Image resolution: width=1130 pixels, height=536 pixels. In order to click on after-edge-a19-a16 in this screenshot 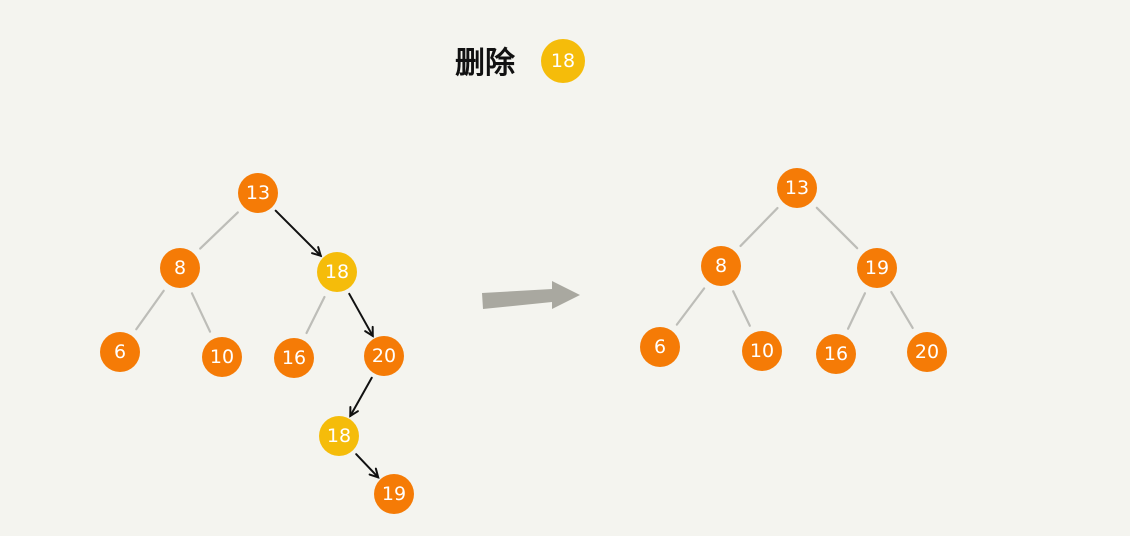, I will do `click(856, 310)`.